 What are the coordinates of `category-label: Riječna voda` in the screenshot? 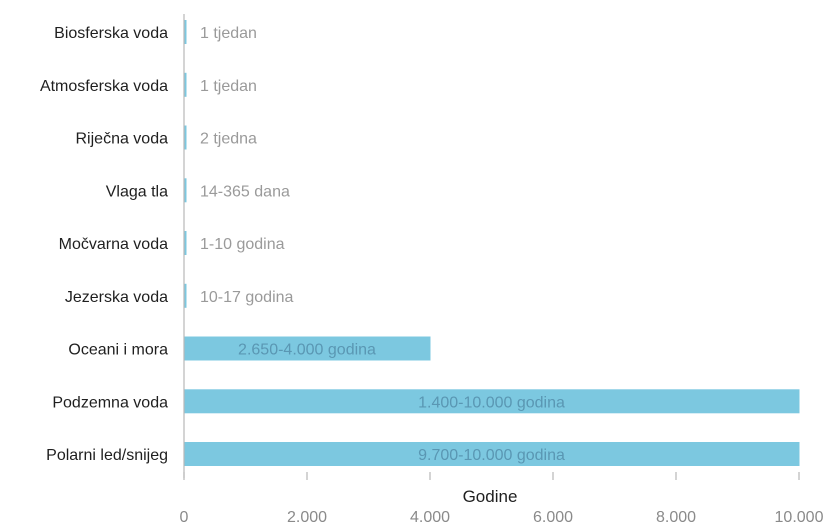 It's located at (122, 139).